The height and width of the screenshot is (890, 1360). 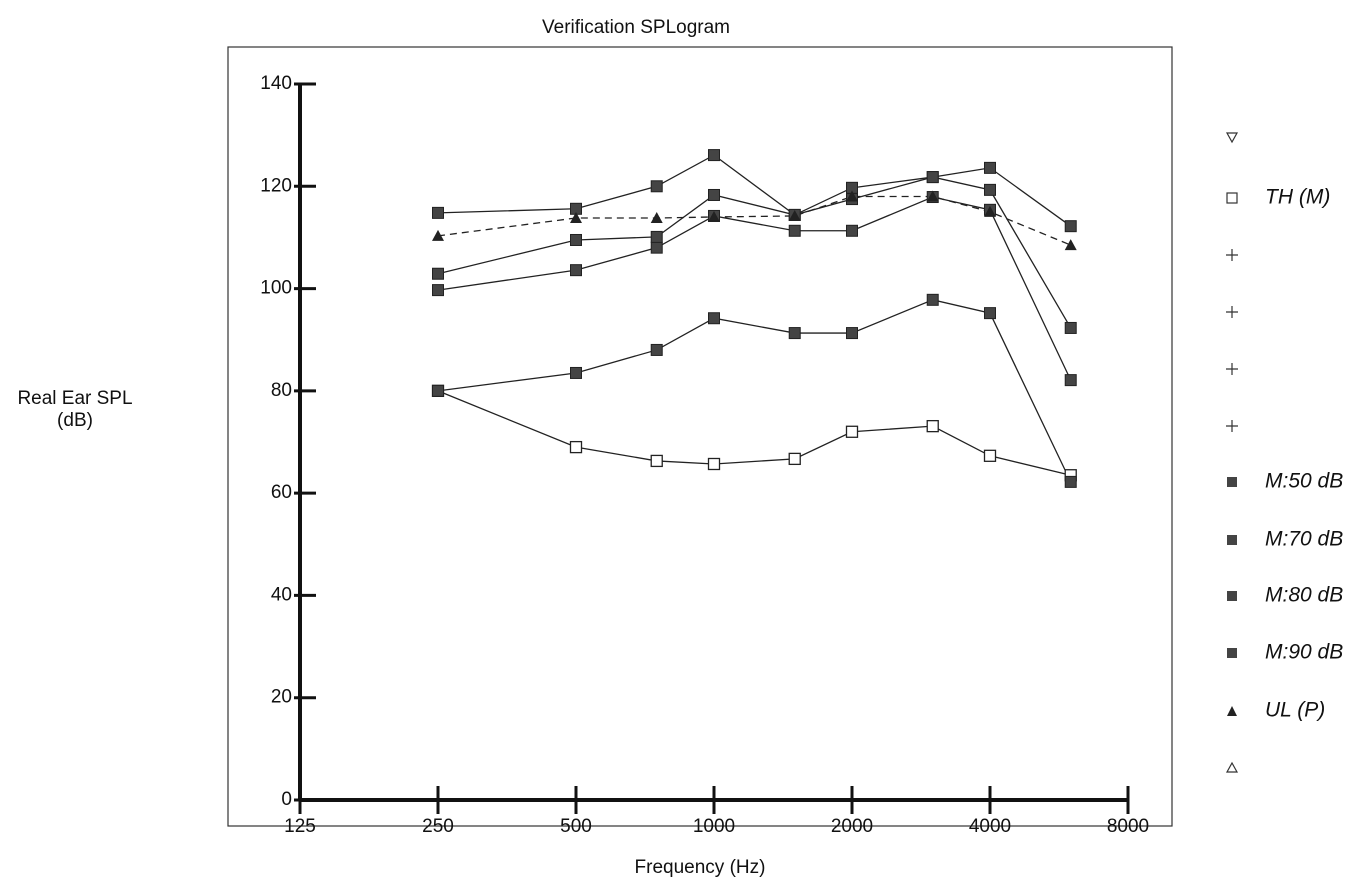 I want to click on y-tick-label: 0, so click(x=286, y=799).